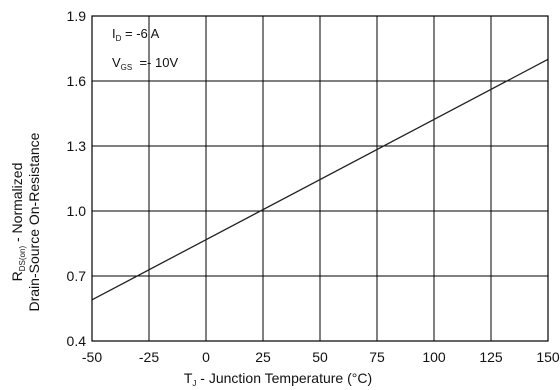 This screenshot has height=390, width=560. What do you see at coordinates (77, 276) in the screenshot?
I see `y-tick-label: 0.7` at bounding box center [77, 276].